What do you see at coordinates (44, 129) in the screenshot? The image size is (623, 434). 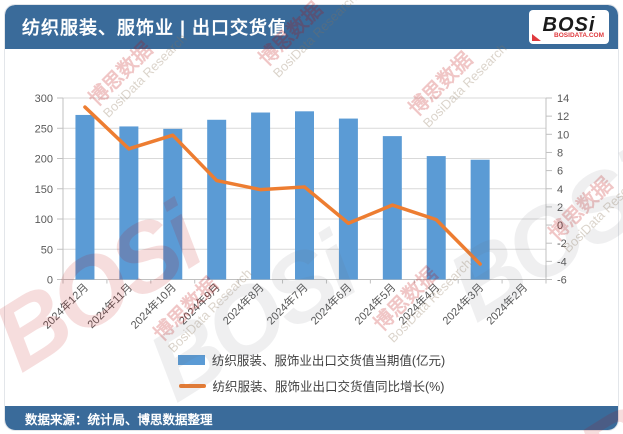 I see `svg-text: 250` at bounding box center [44, 129].